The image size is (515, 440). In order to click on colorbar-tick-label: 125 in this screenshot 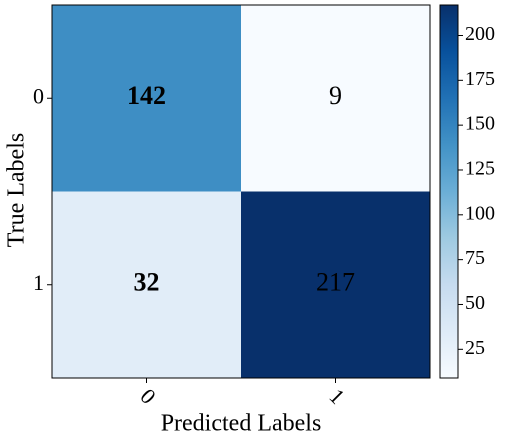, I will do `click(480, 169)`.